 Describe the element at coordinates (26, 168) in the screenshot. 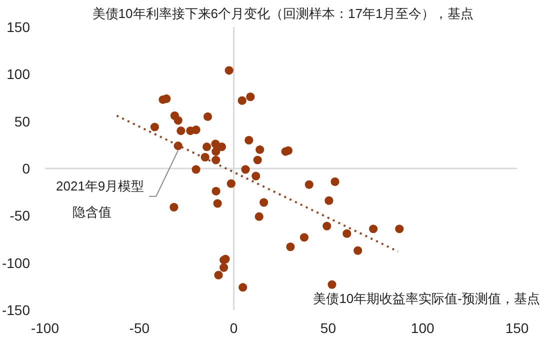

I see `y-tick-label: 0` at that location.